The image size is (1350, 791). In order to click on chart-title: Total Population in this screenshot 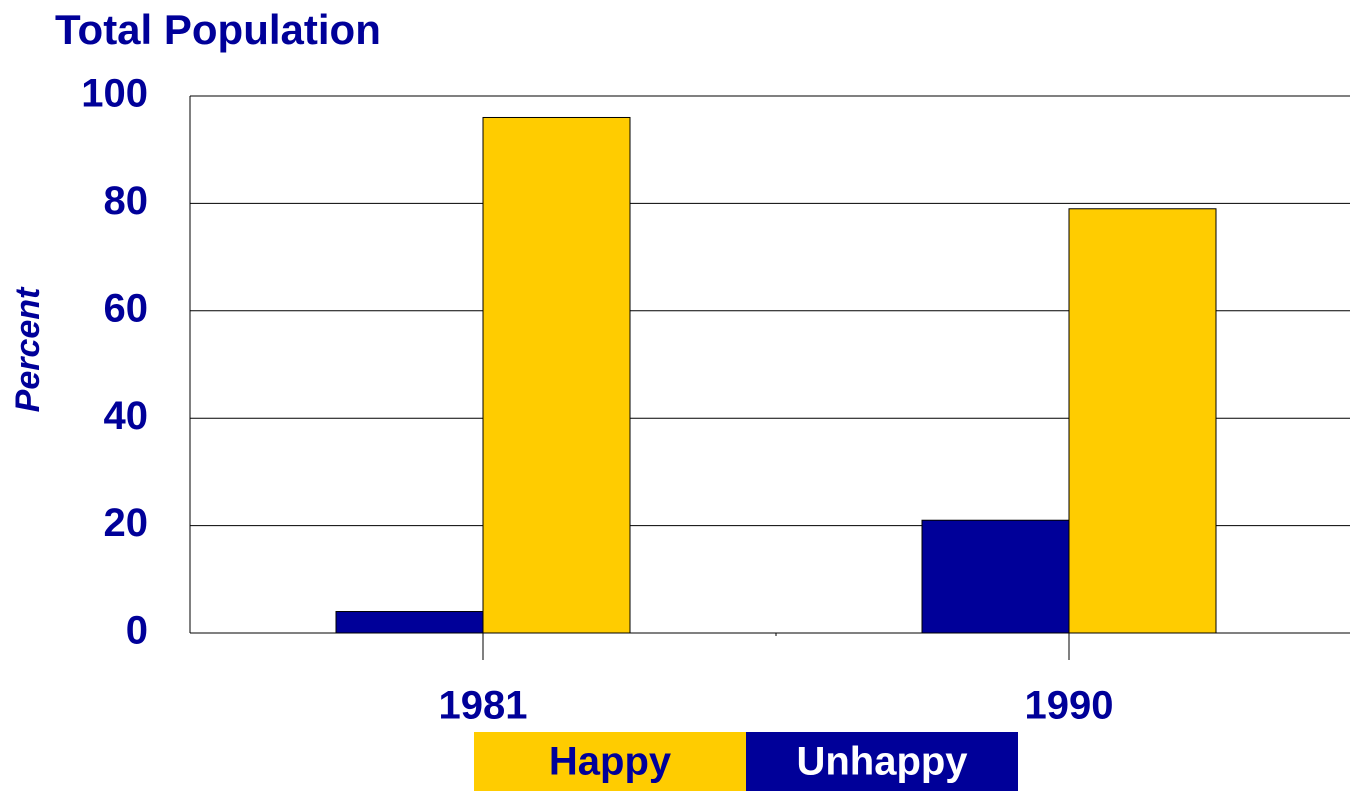, I will do `click(218, 29)`.